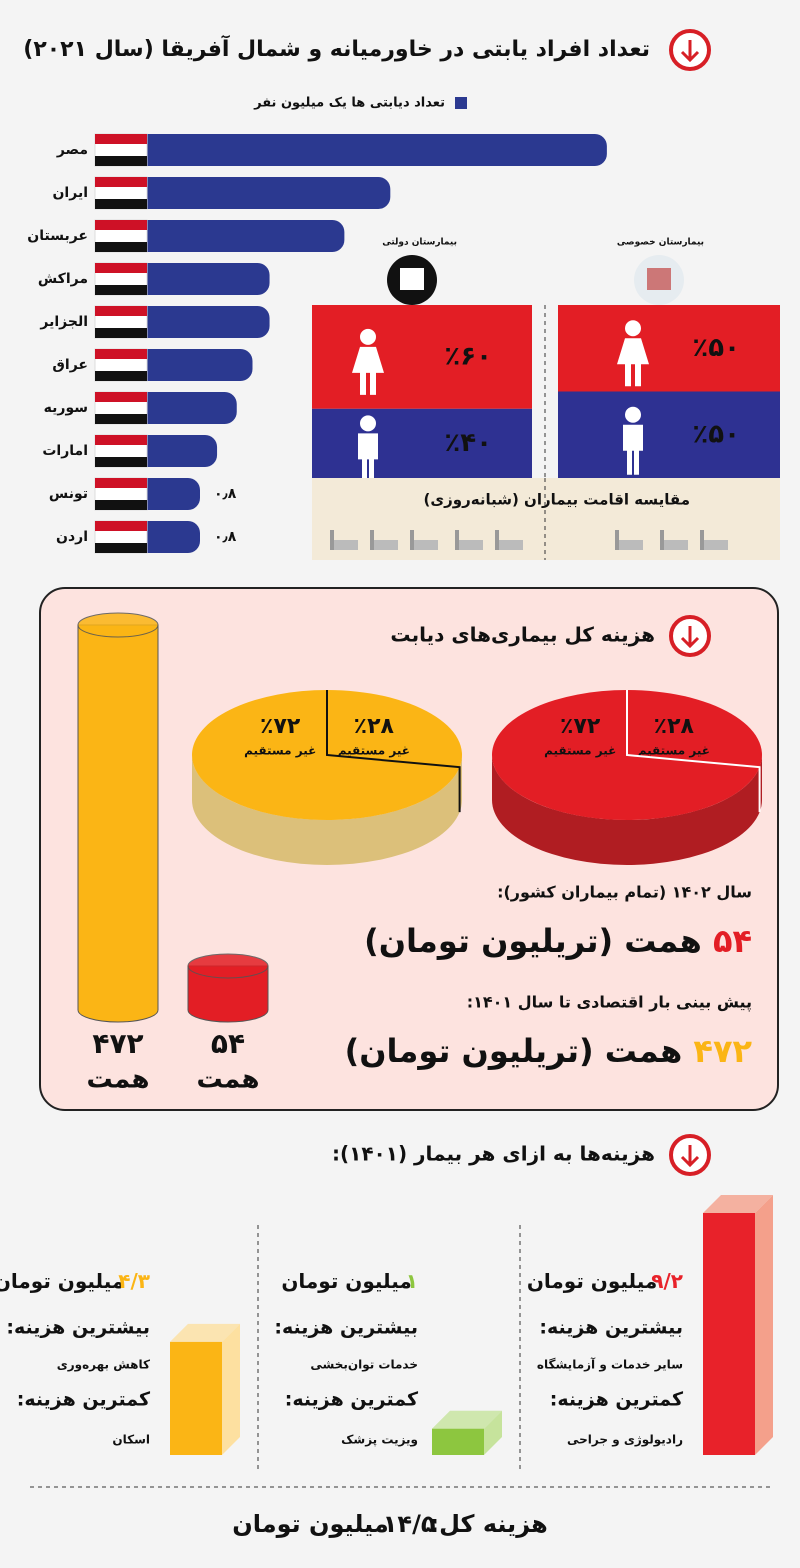  I want to click on value-label: ۰٫۸, so click(225, 537).